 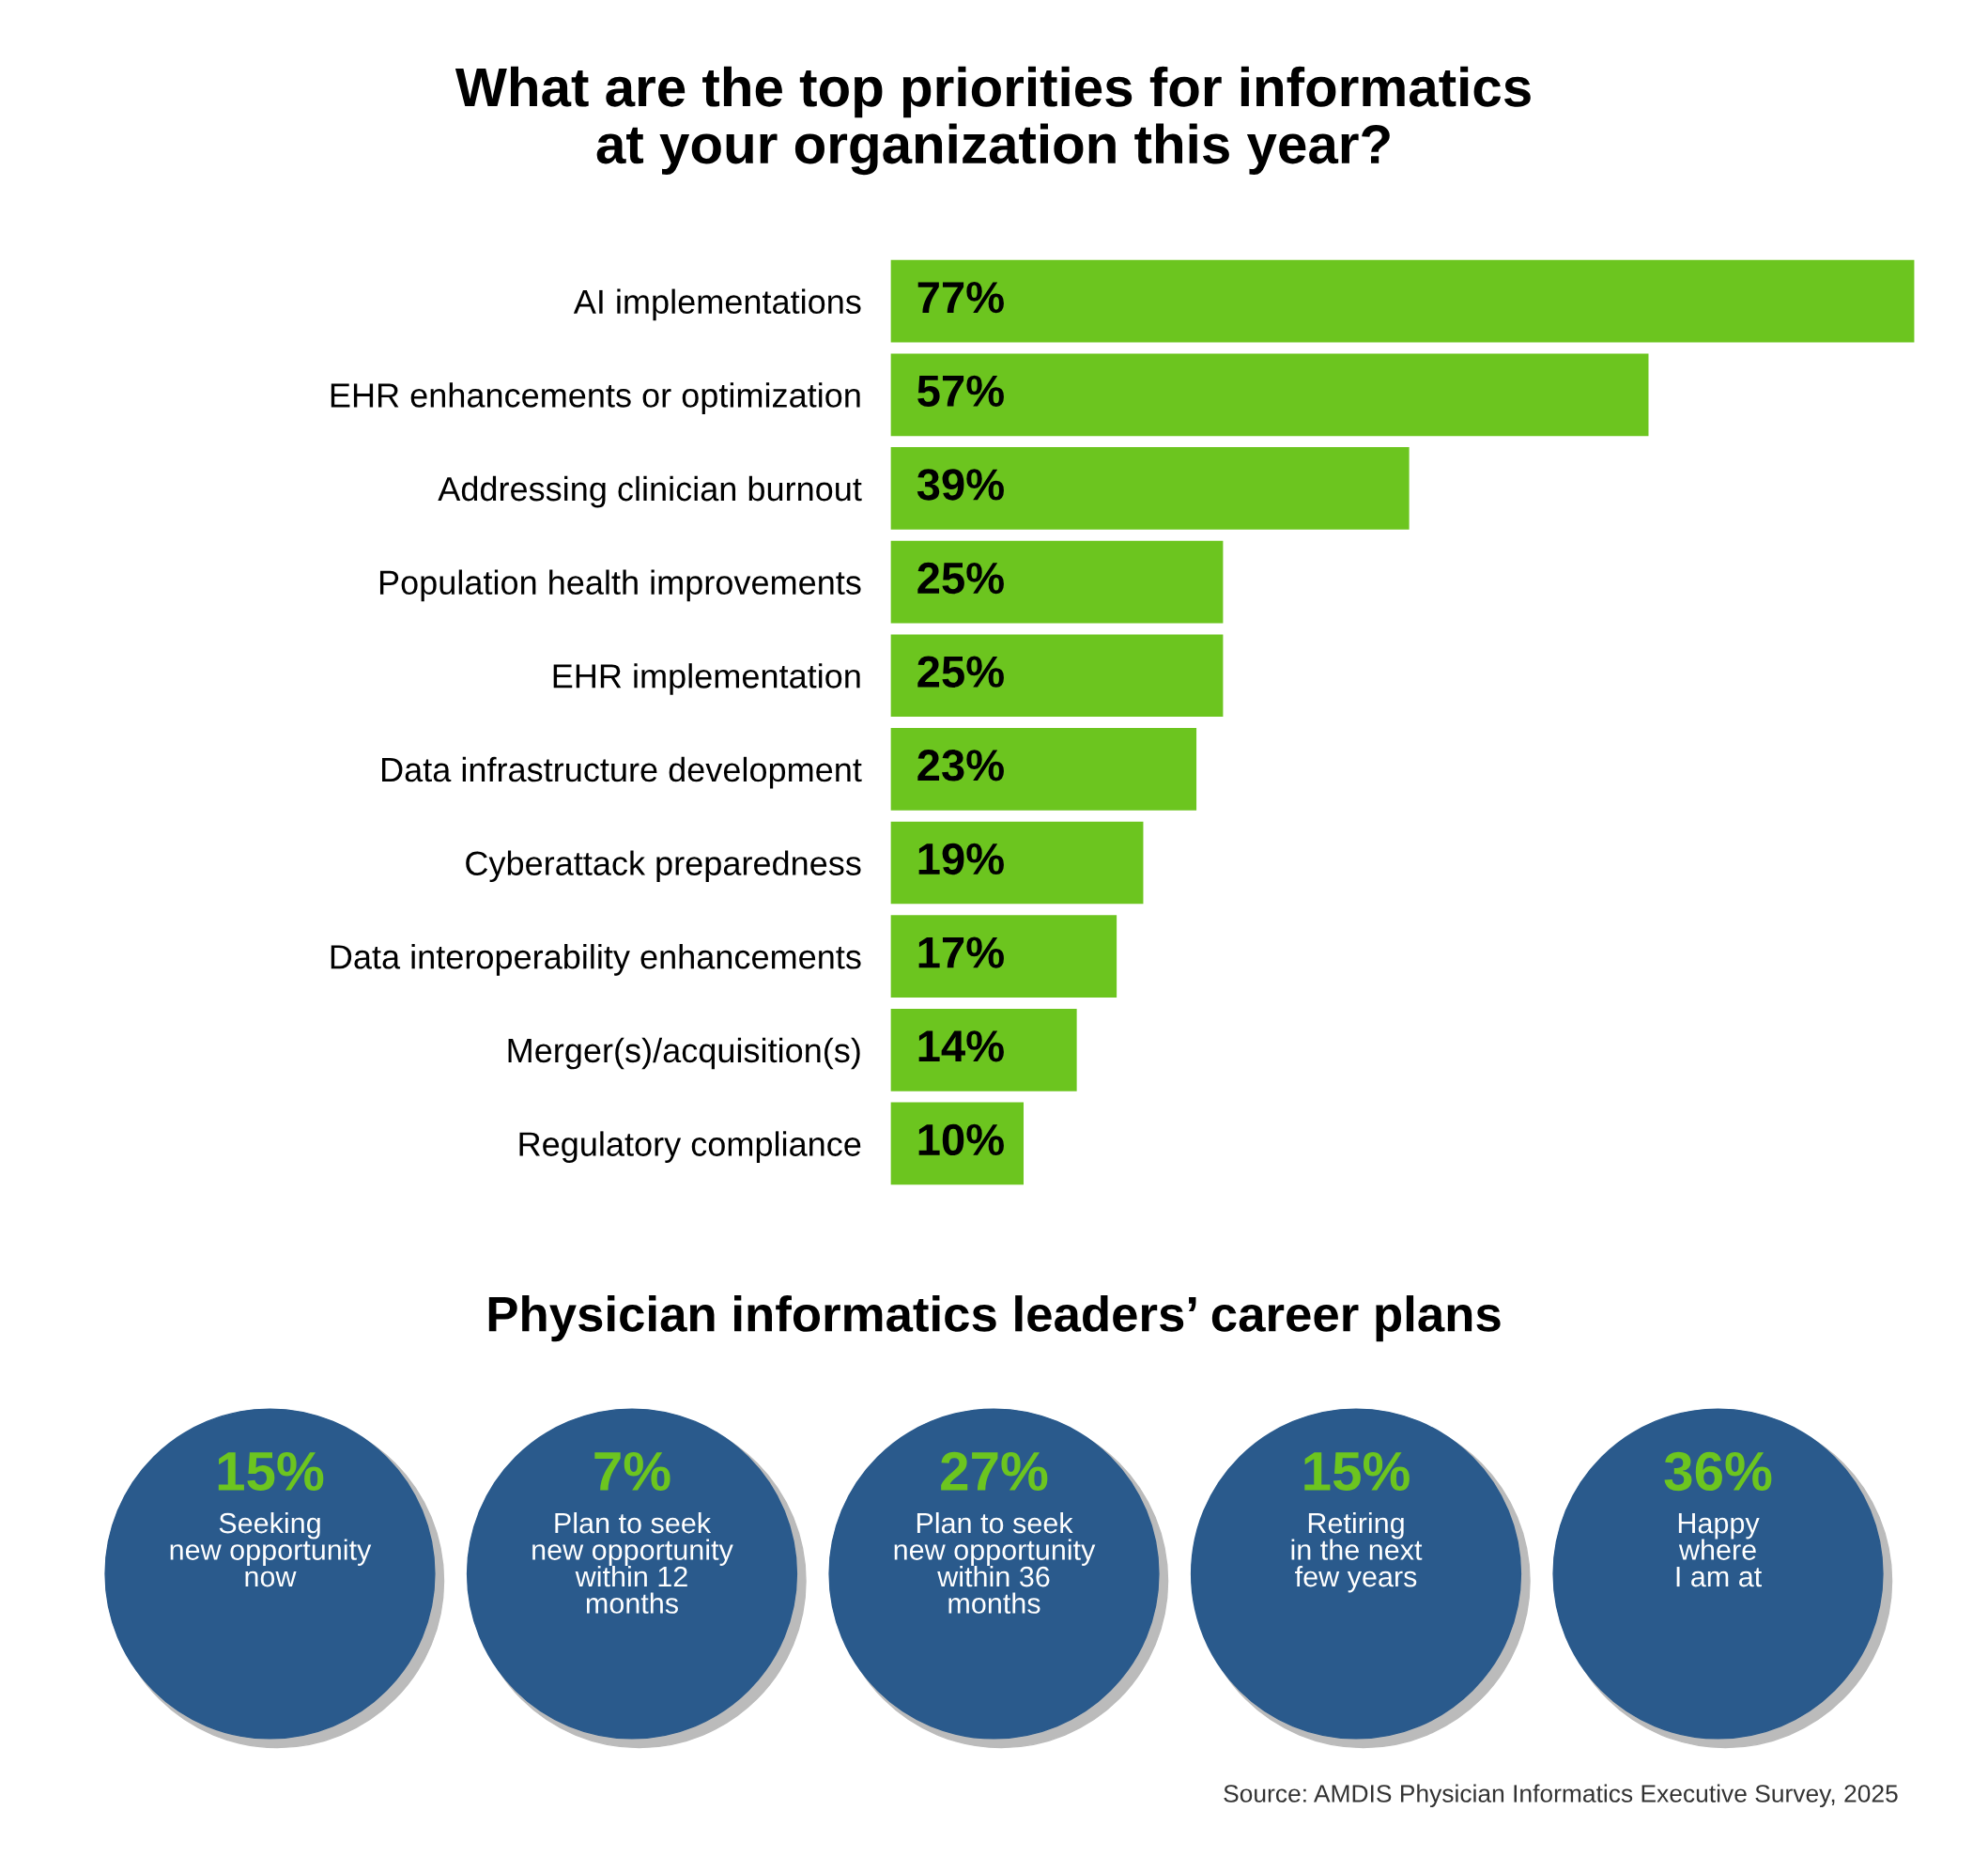 What do you see at coordinates (1357, 1552) in the screenshot?
I see `category-label: Retiring in the next few years` at bounding box center [1357, 1552].